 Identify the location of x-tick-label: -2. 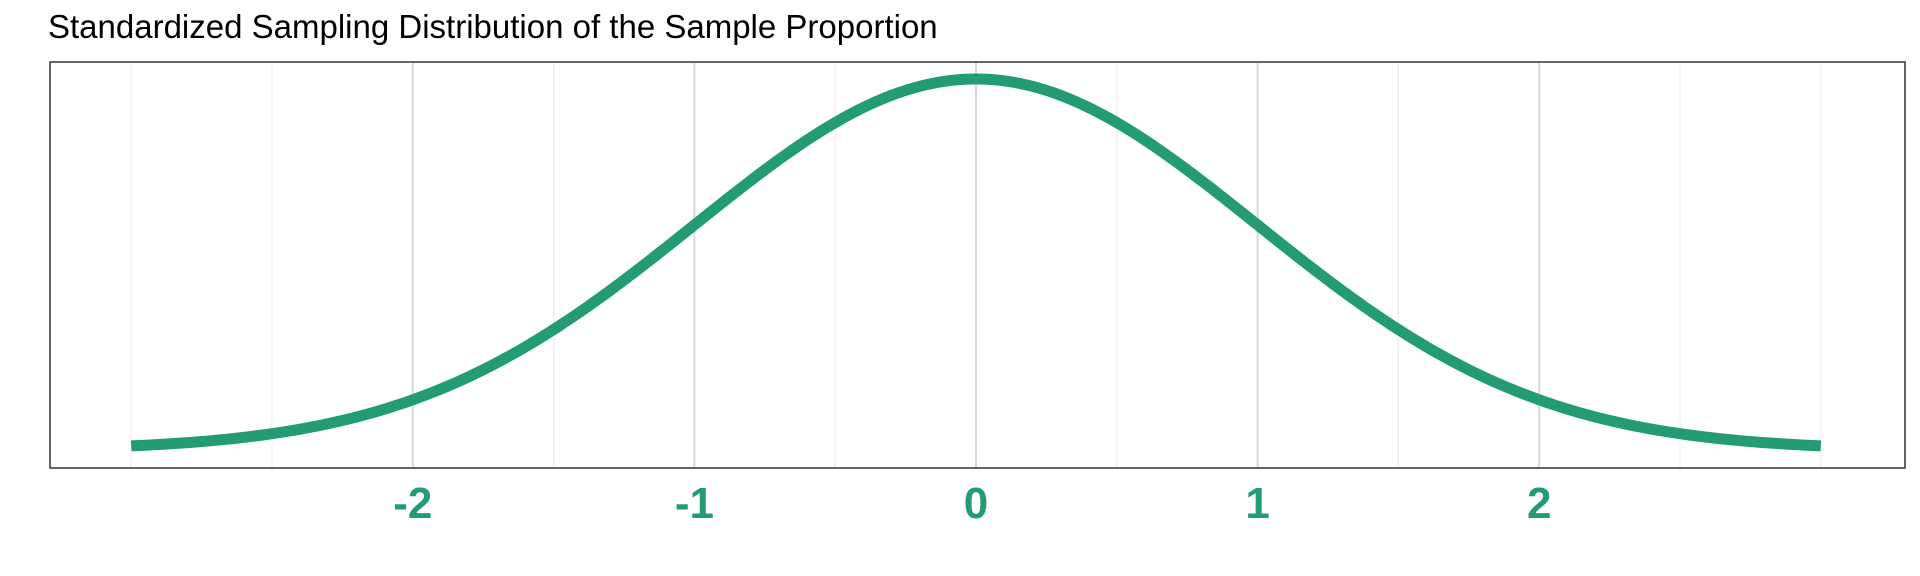
(412, 503).